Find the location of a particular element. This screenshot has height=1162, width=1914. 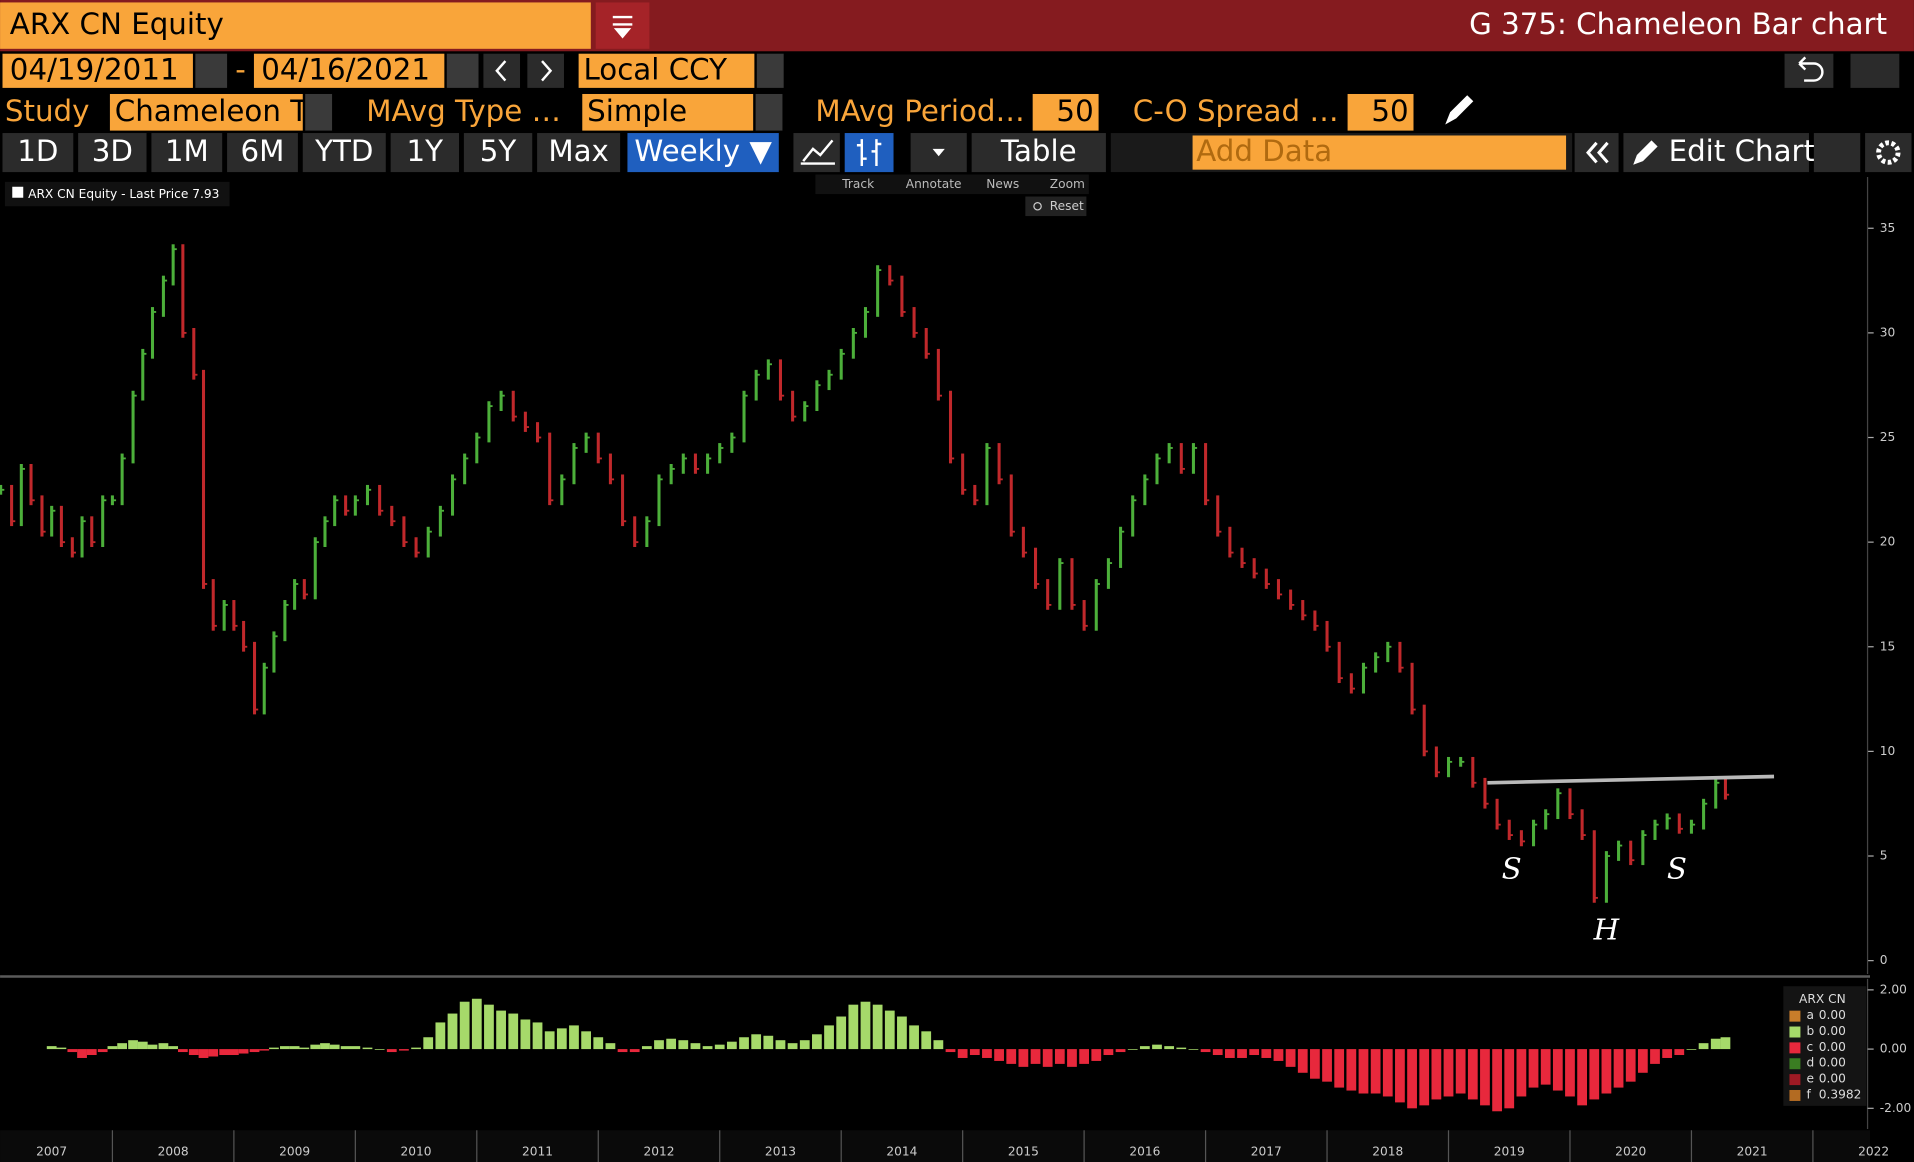

legend-name: e is located at coordinates (1810, 1079).